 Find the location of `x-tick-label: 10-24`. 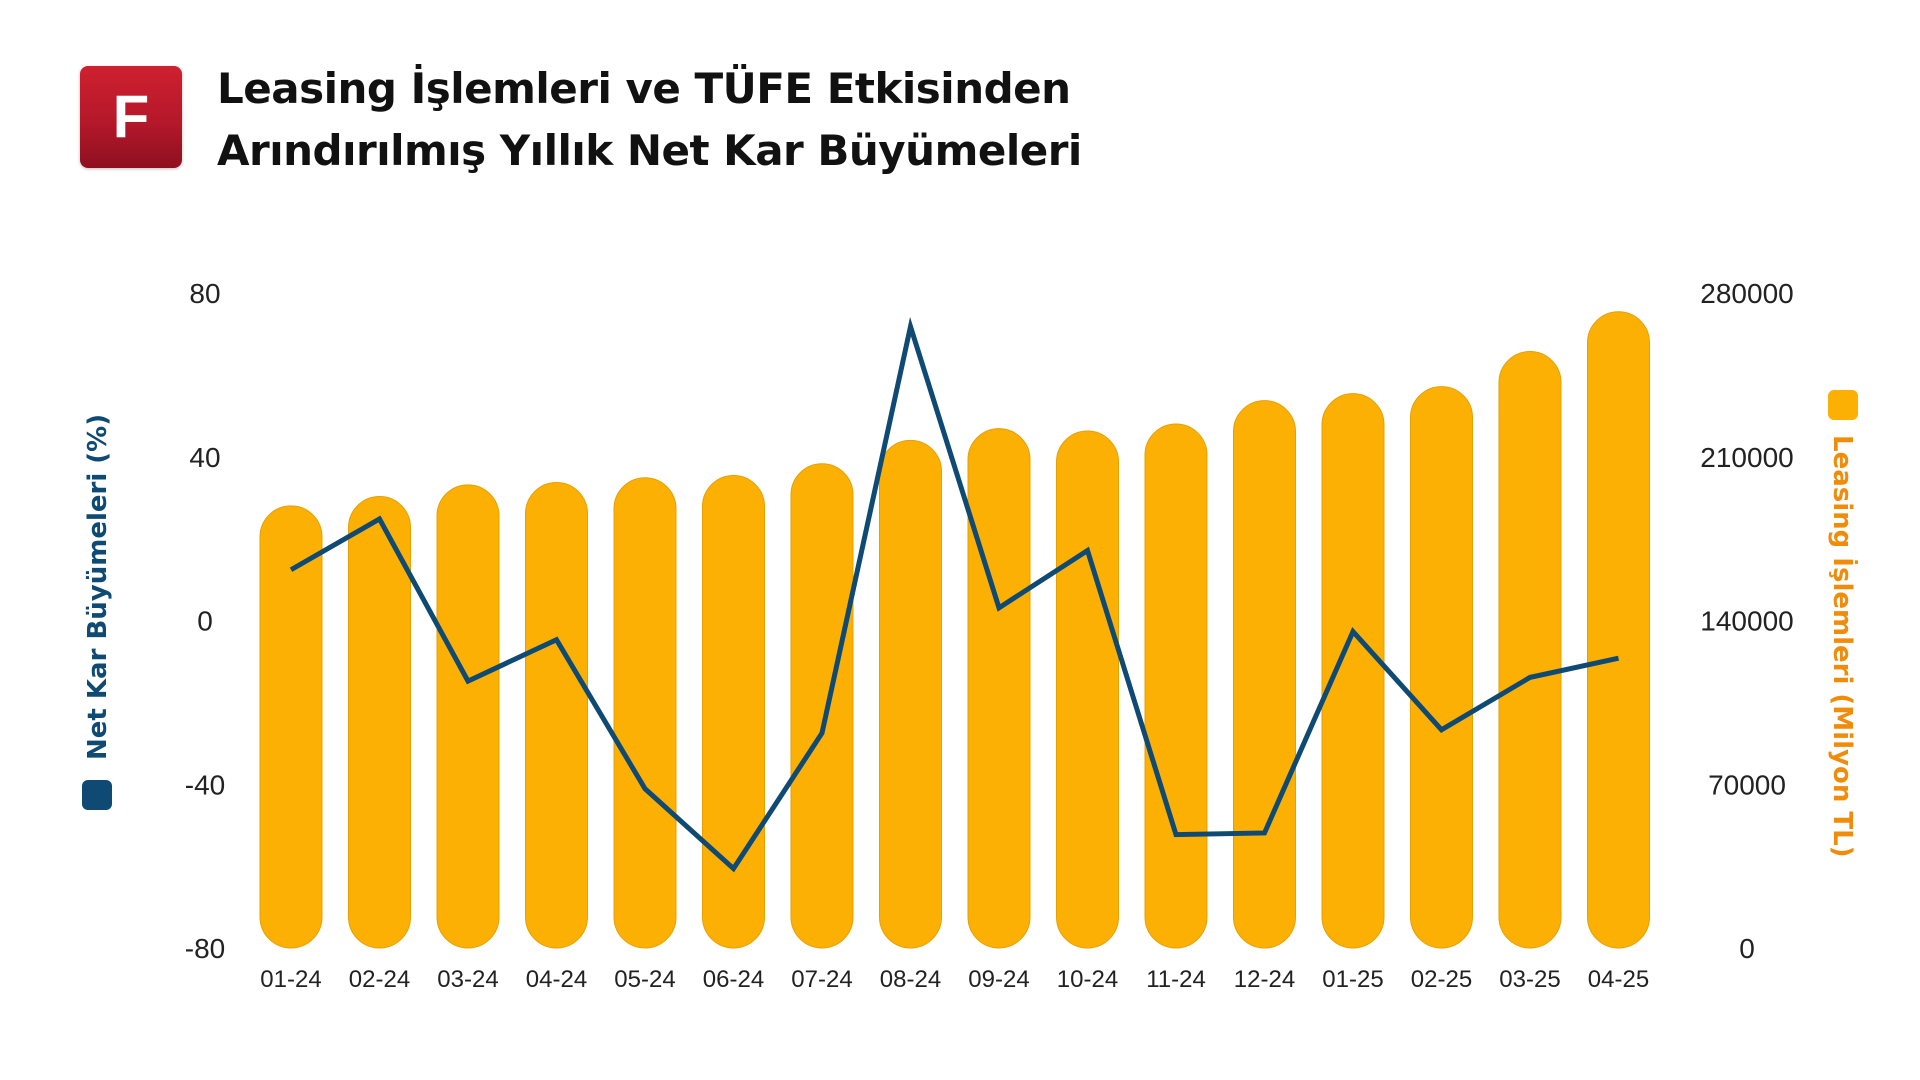

x-tick-label: 10-24 is located at coordinates (1087, 979).